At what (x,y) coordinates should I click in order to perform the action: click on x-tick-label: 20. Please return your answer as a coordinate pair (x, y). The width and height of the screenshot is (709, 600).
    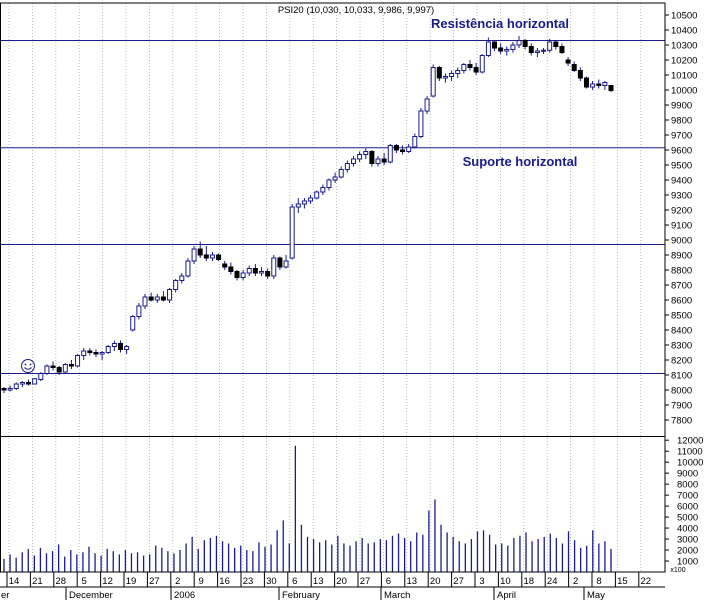
    Looking at the image, I should click on (435, 581).